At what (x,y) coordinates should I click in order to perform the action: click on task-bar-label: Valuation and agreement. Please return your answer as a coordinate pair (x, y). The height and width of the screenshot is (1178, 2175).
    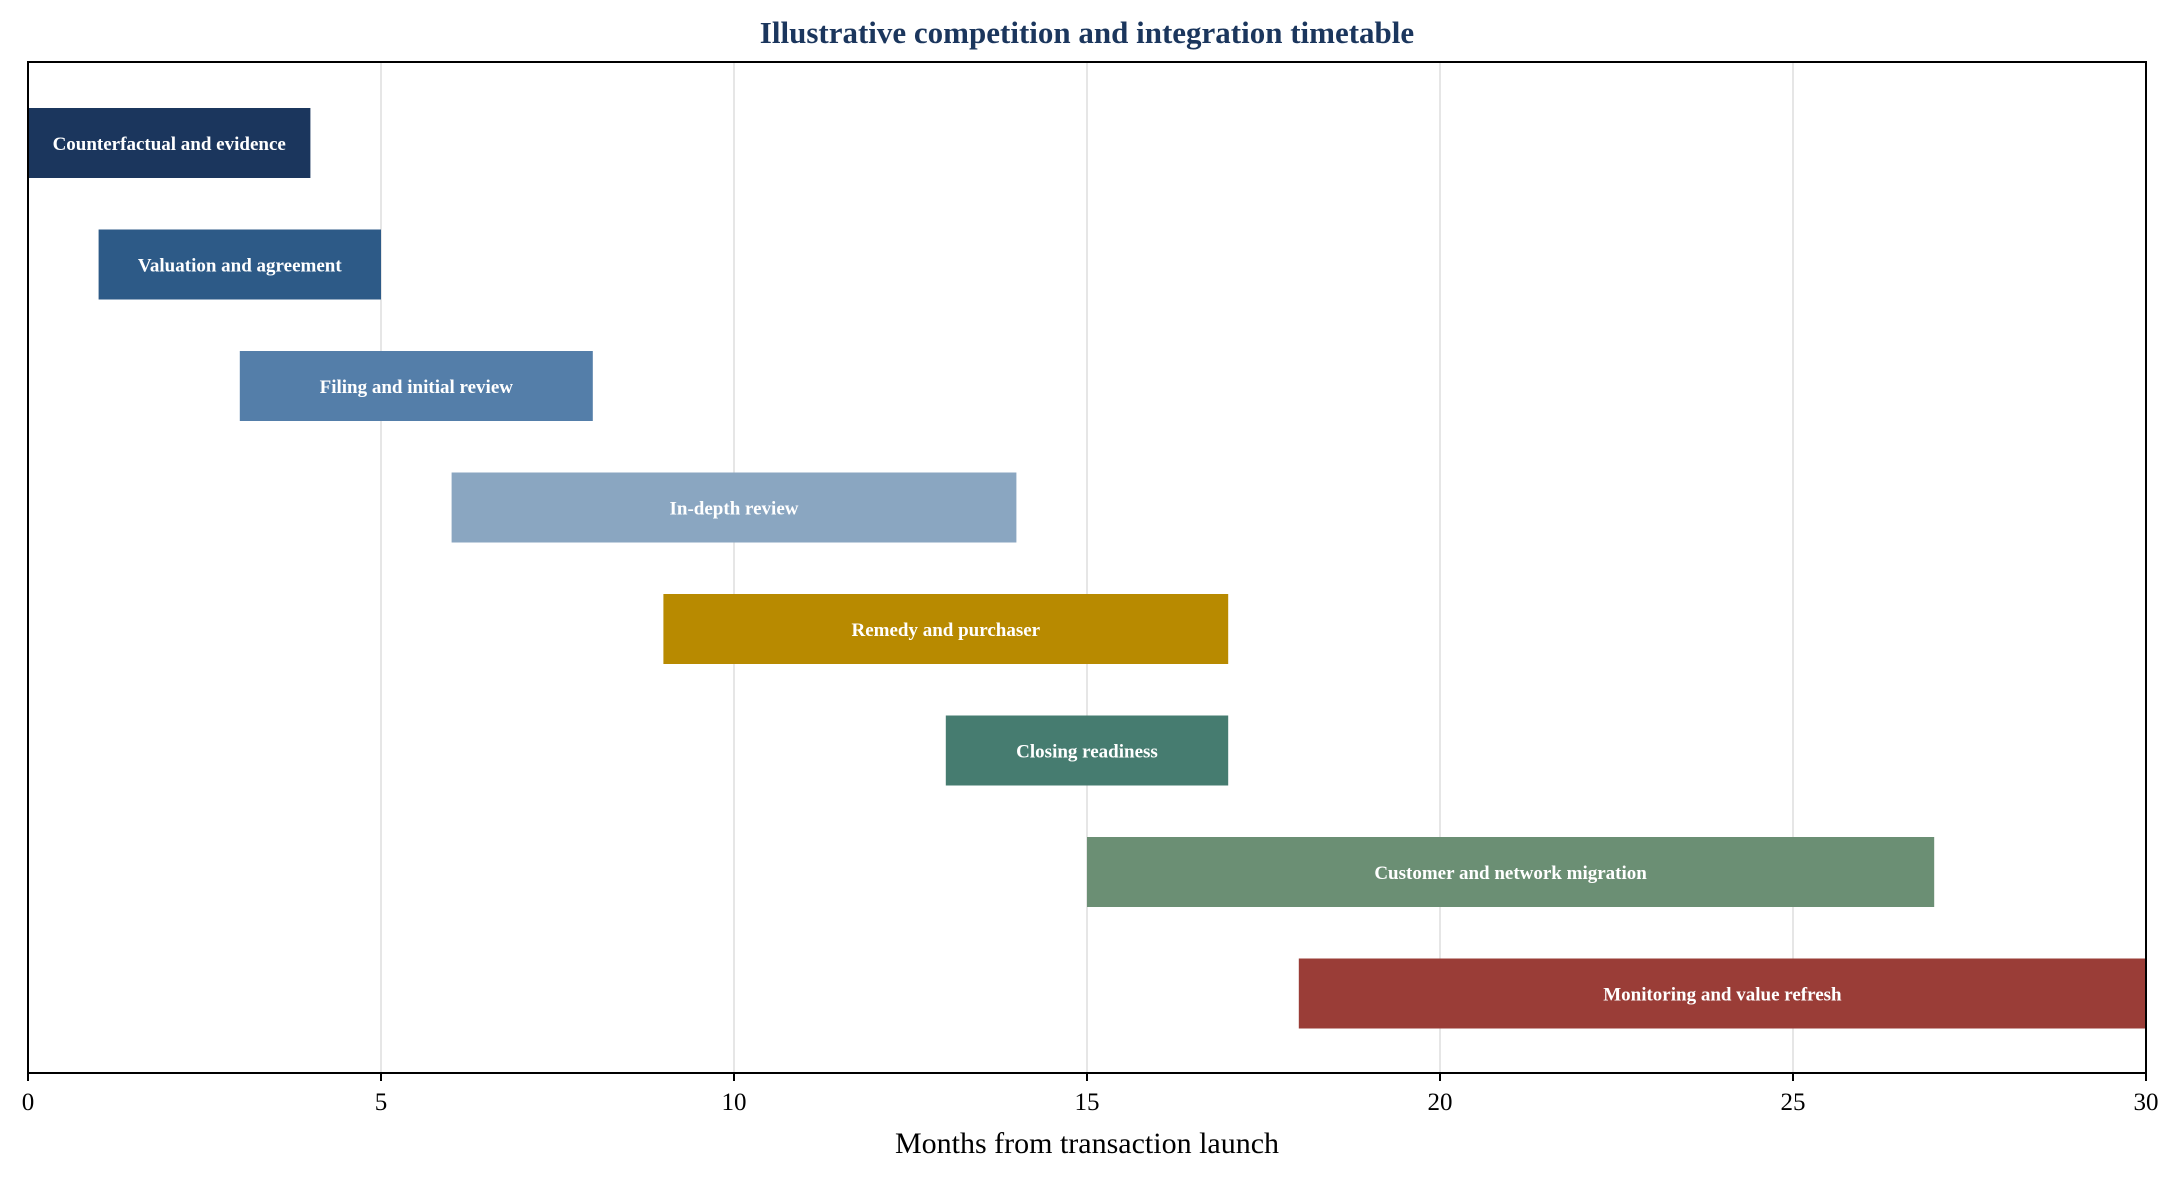
    Looking at the image, I should click on (240, 266).